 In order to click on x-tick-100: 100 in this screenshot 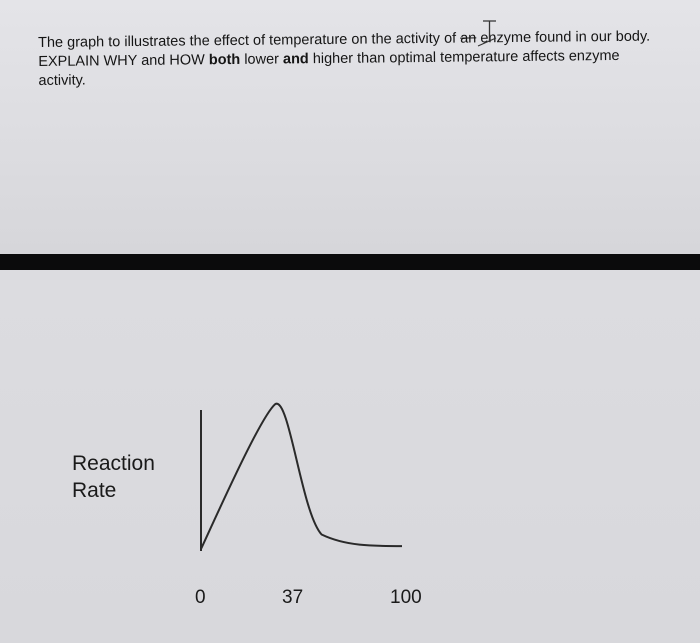, I will do `click(406, 597)`.